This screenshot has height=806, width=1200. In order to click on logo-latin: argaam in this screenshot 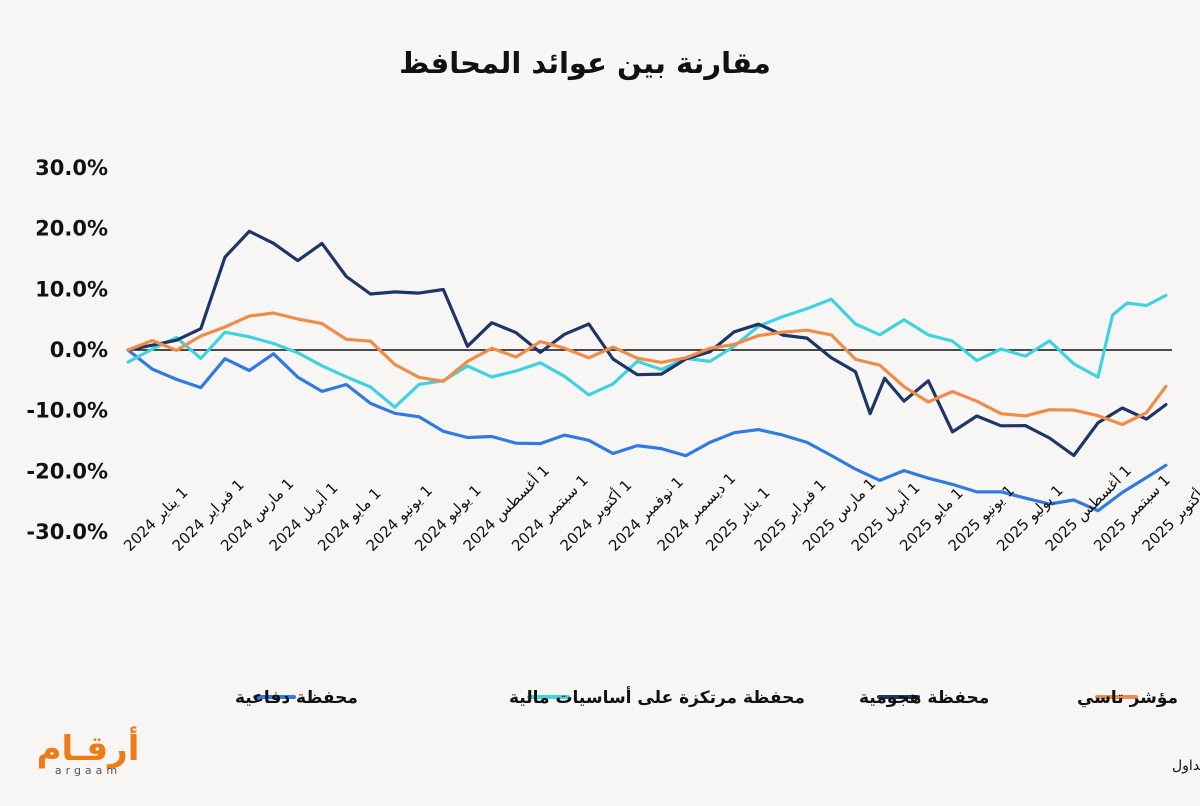, I will do `click(88, 770)`.